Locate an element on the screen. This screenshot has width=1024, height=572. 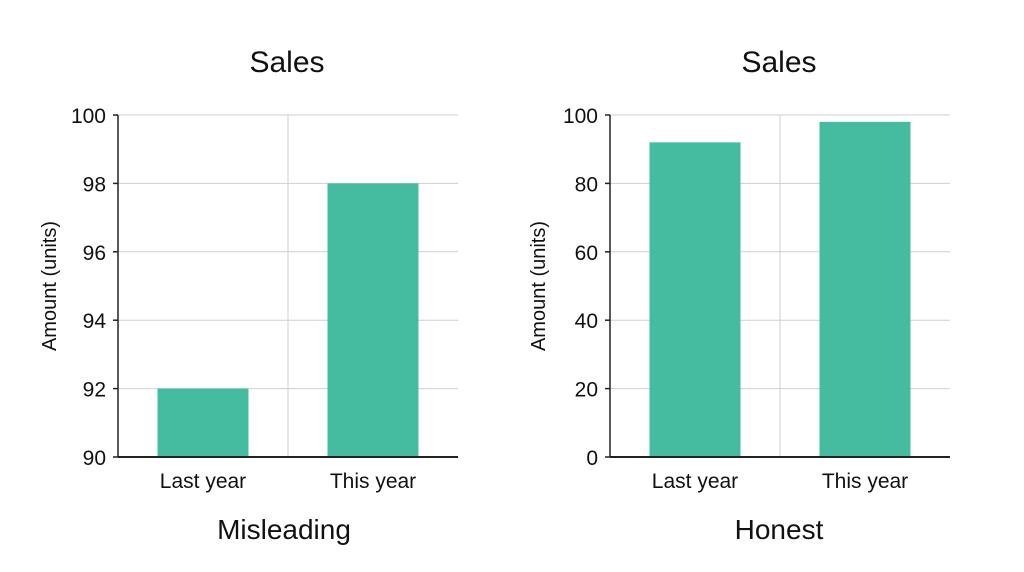
y-tick-label: 90 is located at coordinates (94, 458).